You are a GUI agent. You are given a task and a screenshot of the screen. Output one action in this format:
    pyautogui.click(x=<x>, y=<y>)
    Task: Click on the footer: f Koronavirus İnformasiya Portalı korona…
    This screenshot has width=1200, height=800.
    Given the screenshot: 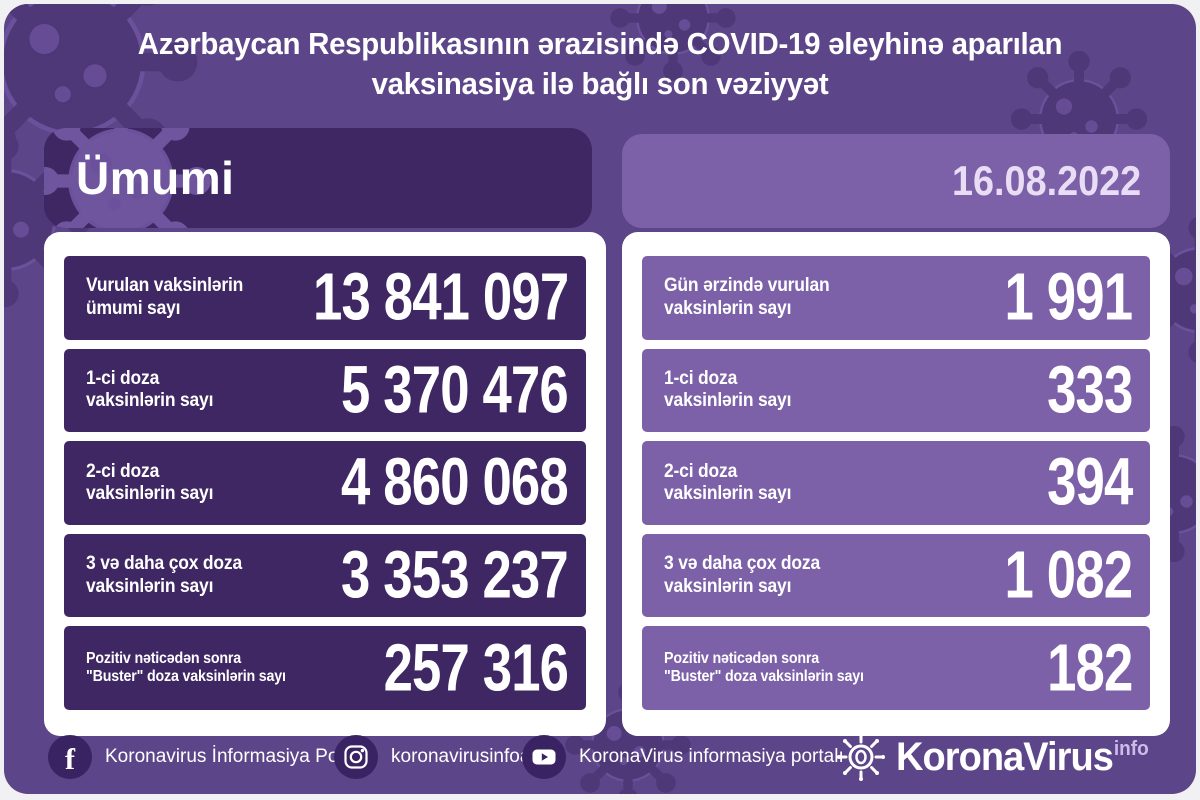 What is the action you would take?
    pyautogui.click(x=600, y=757)
    